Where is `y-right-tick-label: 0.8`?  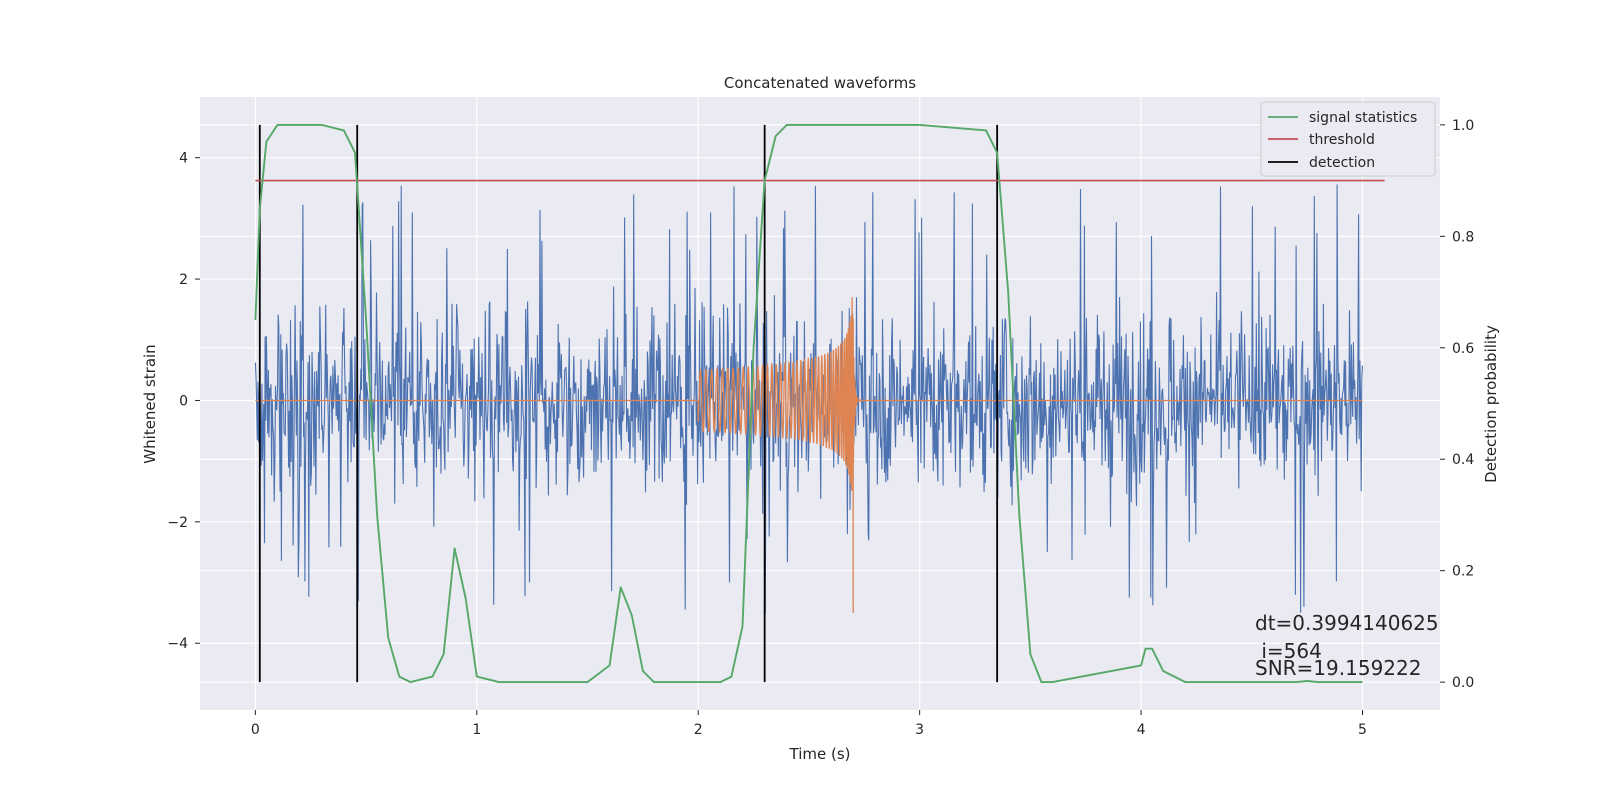 y-right-tick-label: 0.8 is located at coordinates (1463, 237).